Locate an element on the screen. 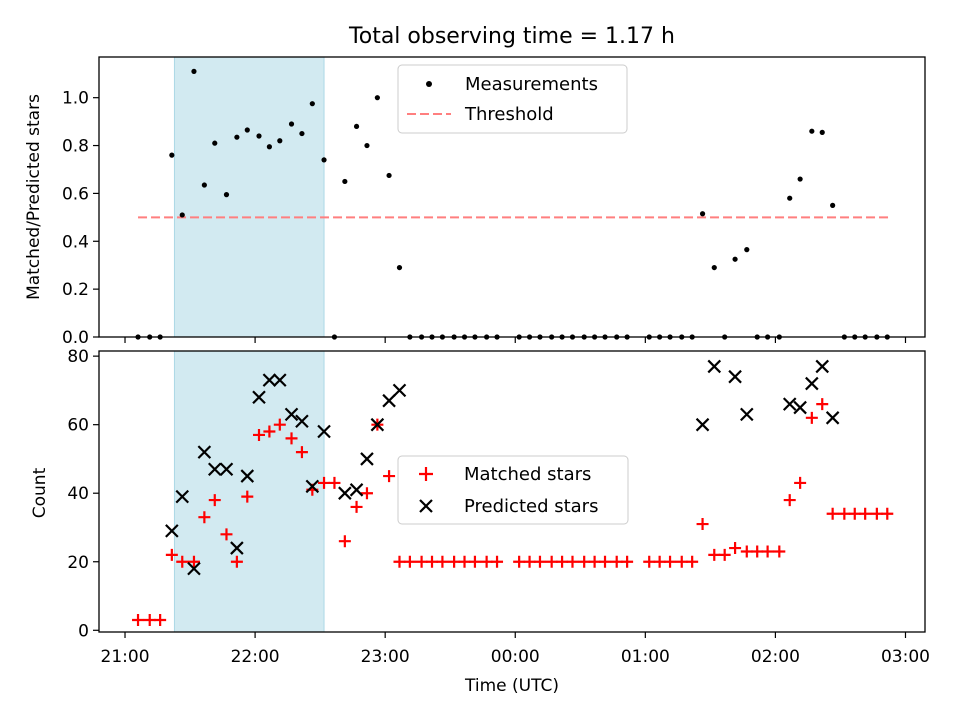 This screenshot has width=960, height=720. x-tick-label: 01:00 is located at coordinates (645, 657).